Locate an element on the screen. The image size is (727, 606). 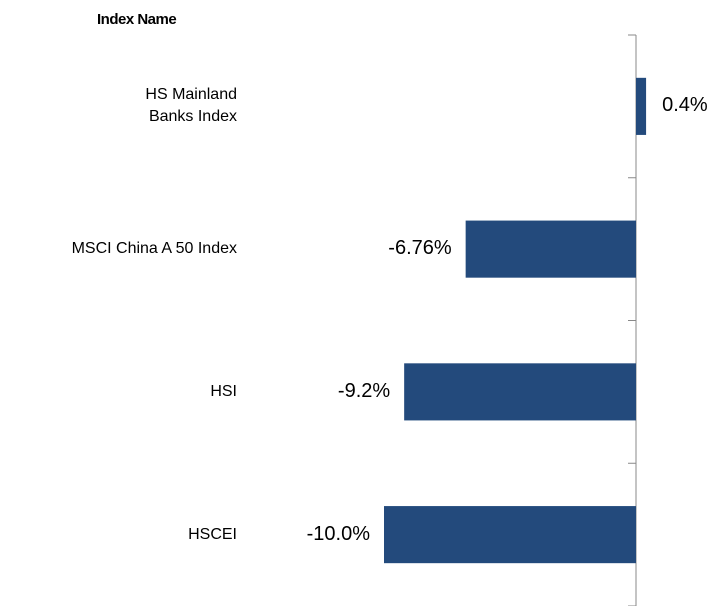
value-label: -9.2% is located at coordinates (364, 390).